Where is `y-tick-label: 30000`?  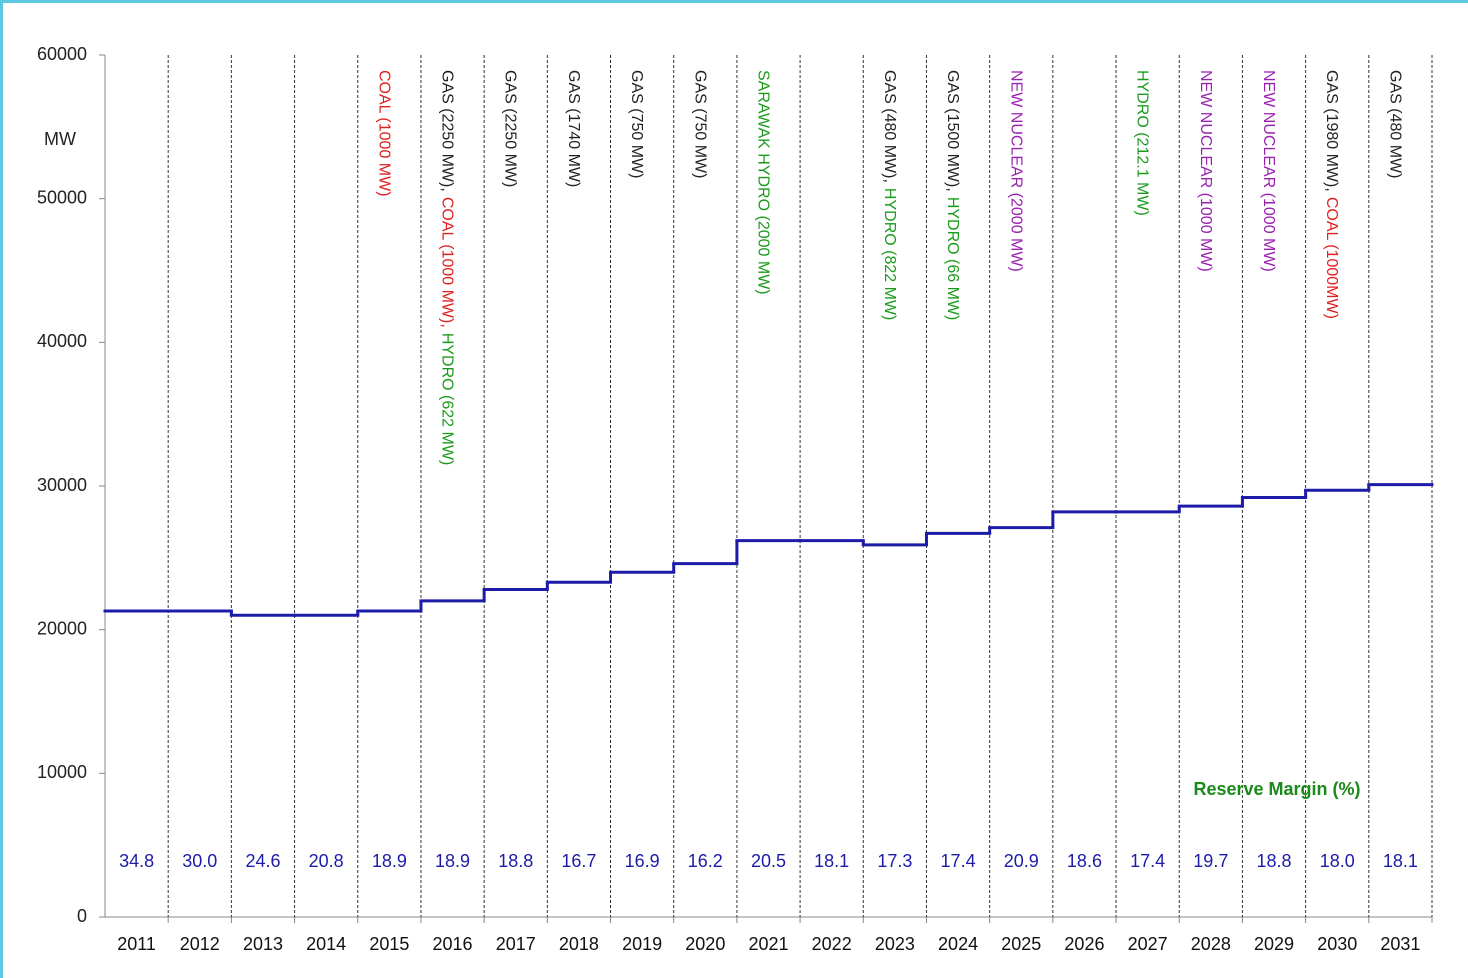 y-tick-label: 30000 is located at coordinates (62, 485).